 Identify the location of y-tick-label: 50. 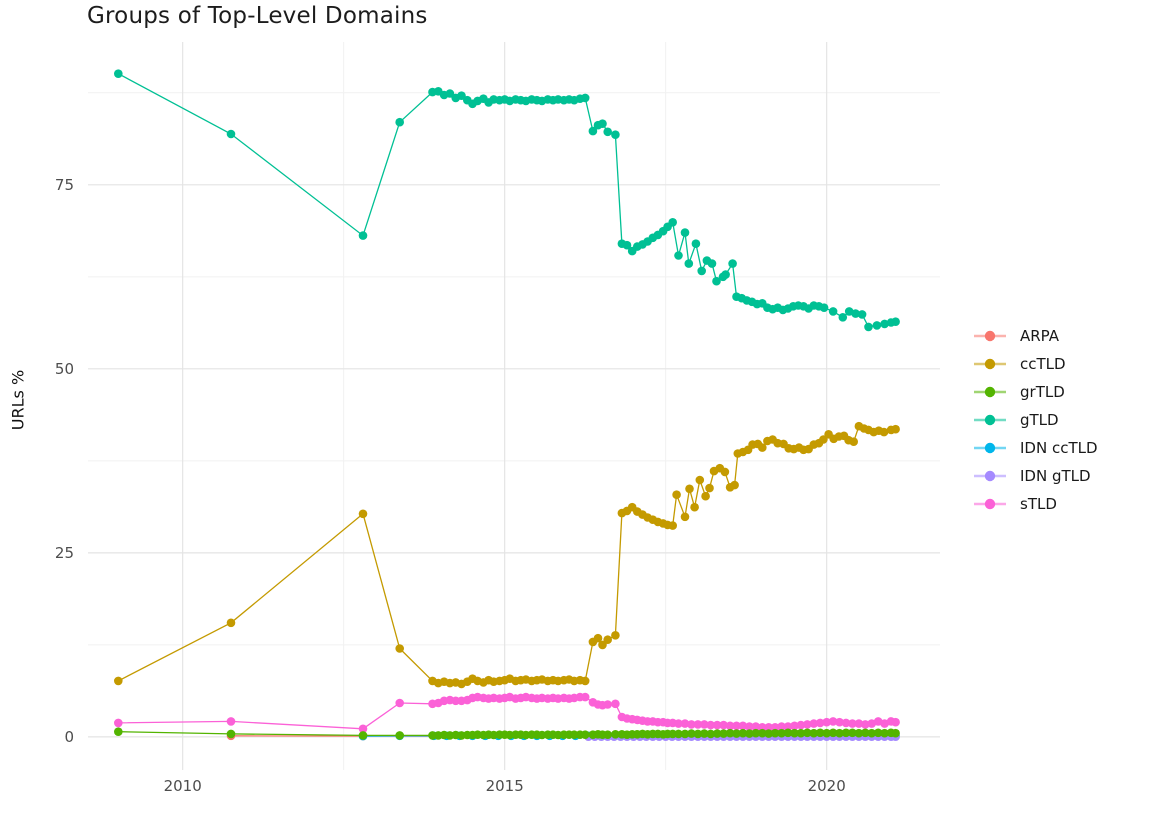
(64, 369).